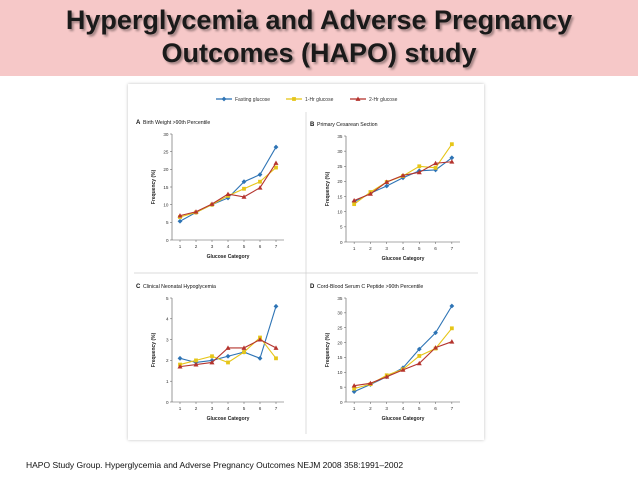  I want to click on panel-letter: A, so click(138, 123).